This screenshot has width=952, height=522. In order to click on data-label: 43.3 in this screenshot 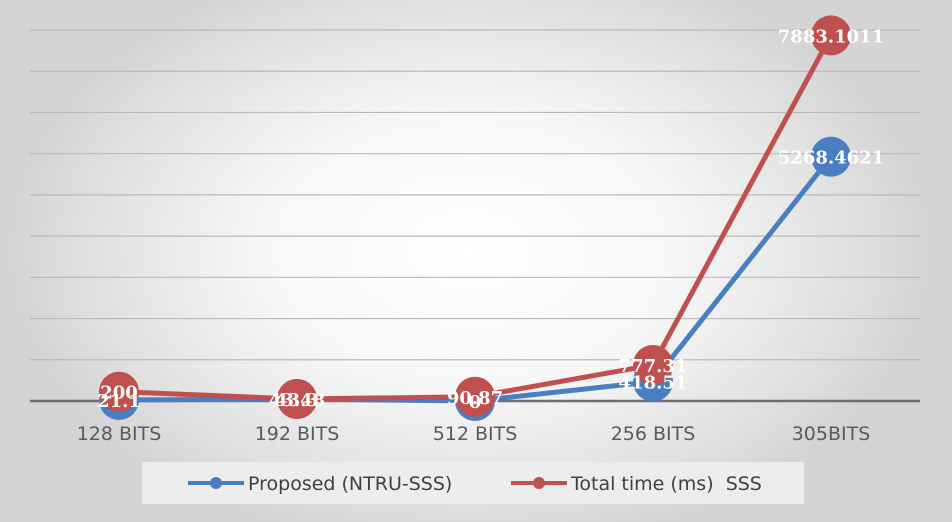, I will do `click(297, 400)`.